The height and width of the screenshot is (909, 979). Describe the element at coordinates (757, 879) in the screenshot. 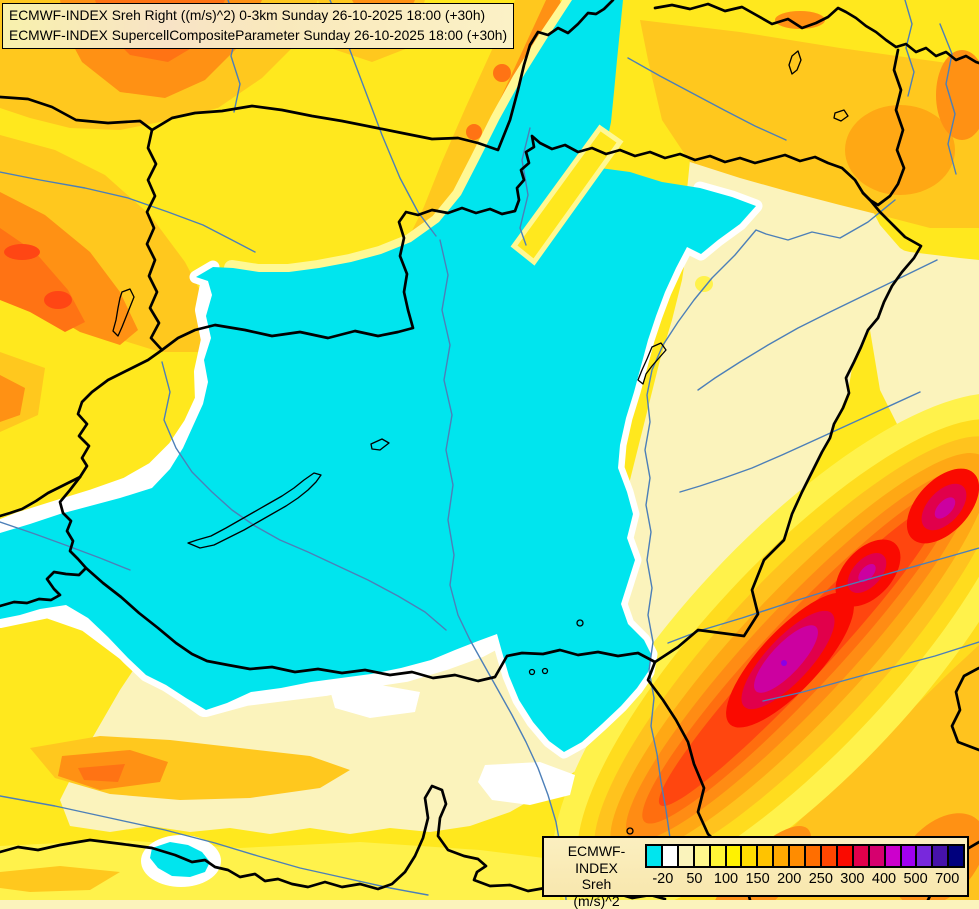

I see `colorbar-label: 150` at that location.